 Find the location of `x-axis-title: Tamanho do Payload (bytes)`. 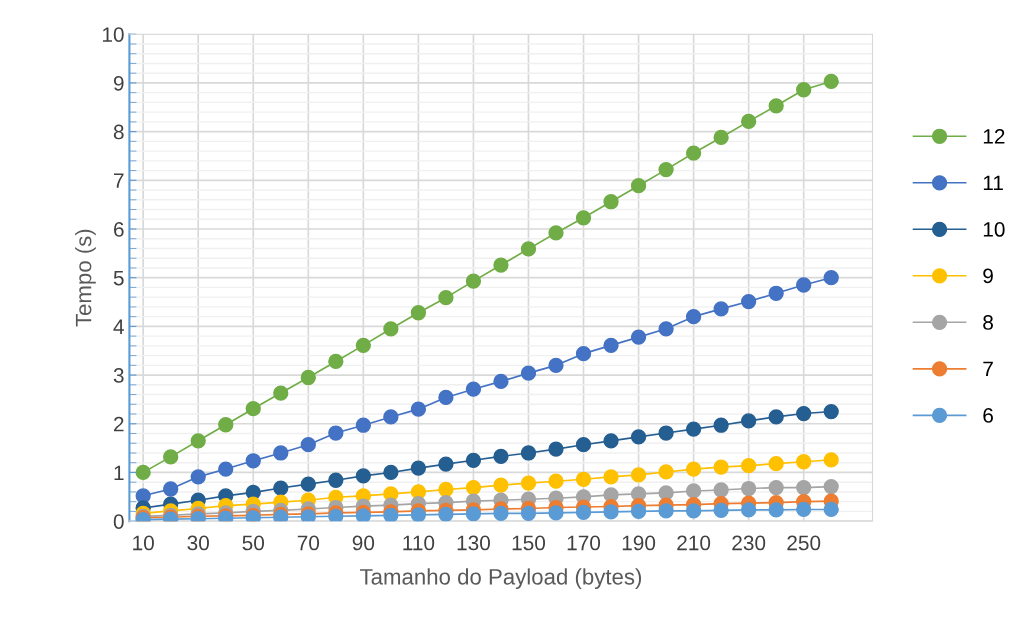

x-axis-title: Tamanho do Payload (bytes) is located at coordinates (501, 579).